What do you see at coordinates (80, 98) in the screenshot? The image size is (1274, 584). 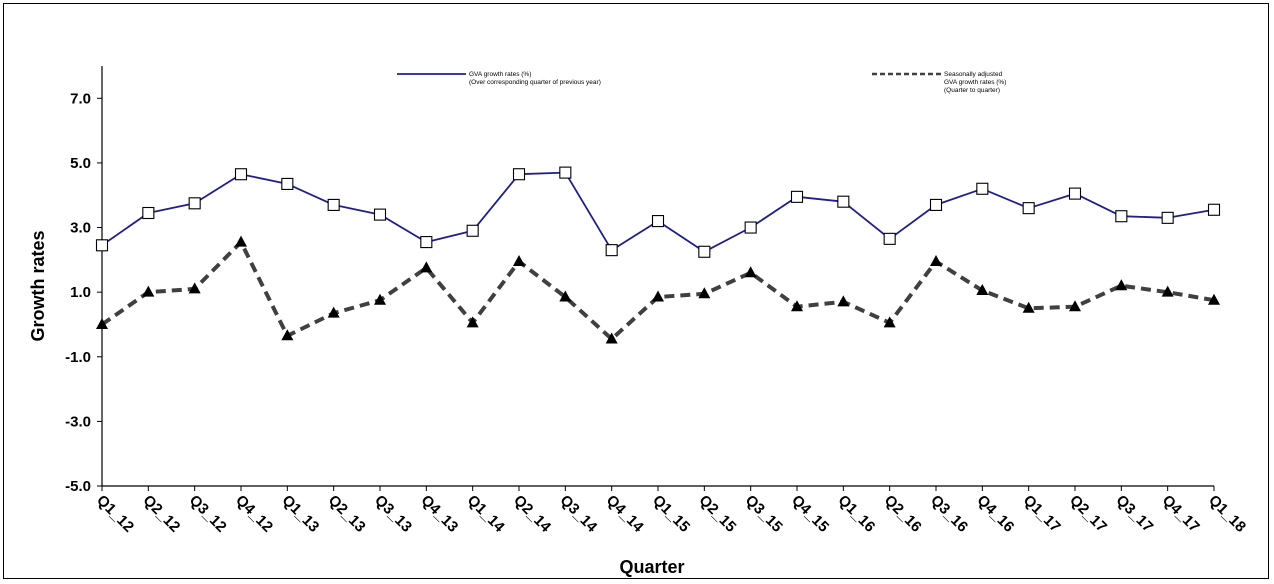 I see `y-tick-label: 7.0` at bounding box center [80, 98].